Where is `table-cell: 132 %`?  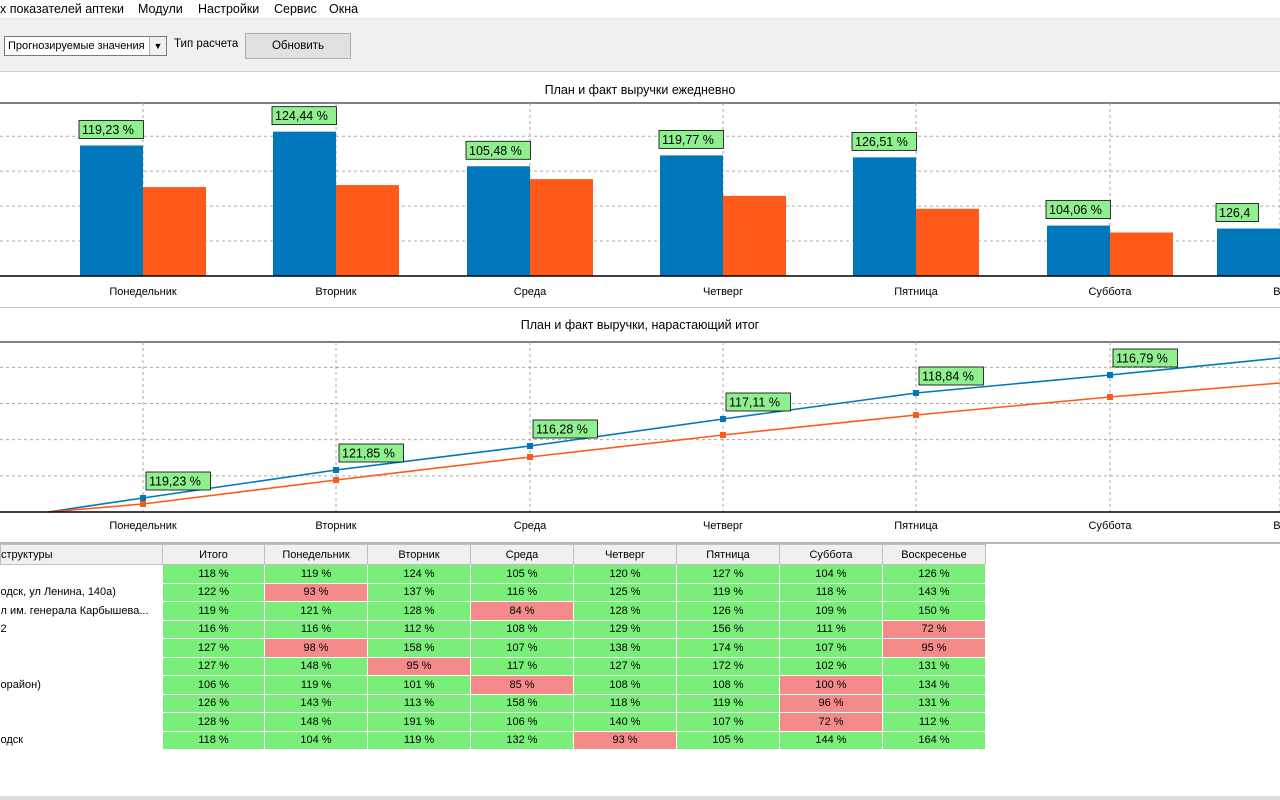 table-cell: 132 % is located at coordinates (522, 740).